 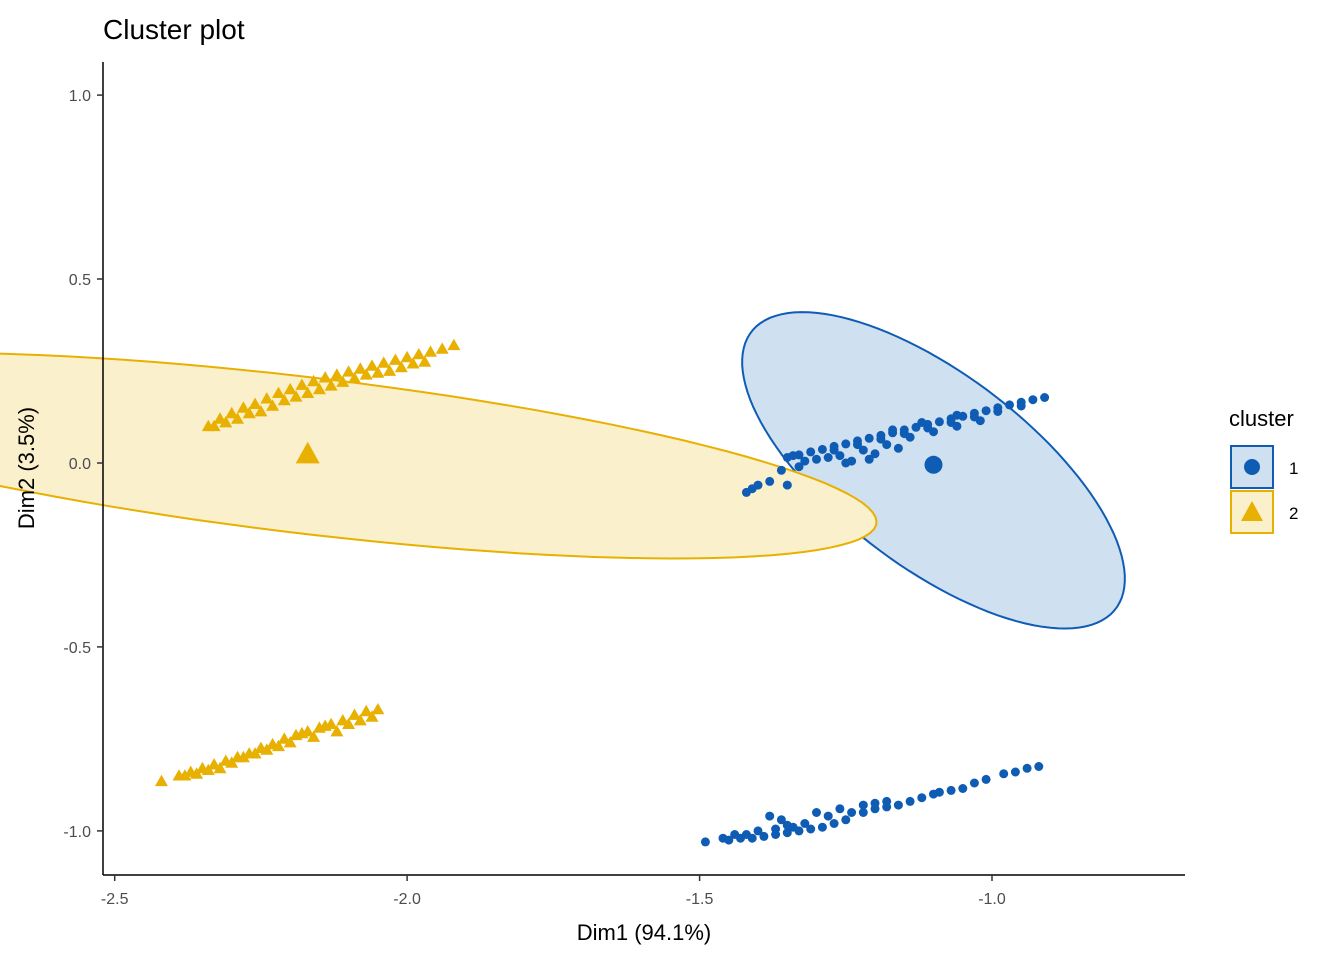 What do you see at coordinates (1252, 511) in the screenshot?
I see `legend-triangle-icon` at bounding box center [1252, 511].